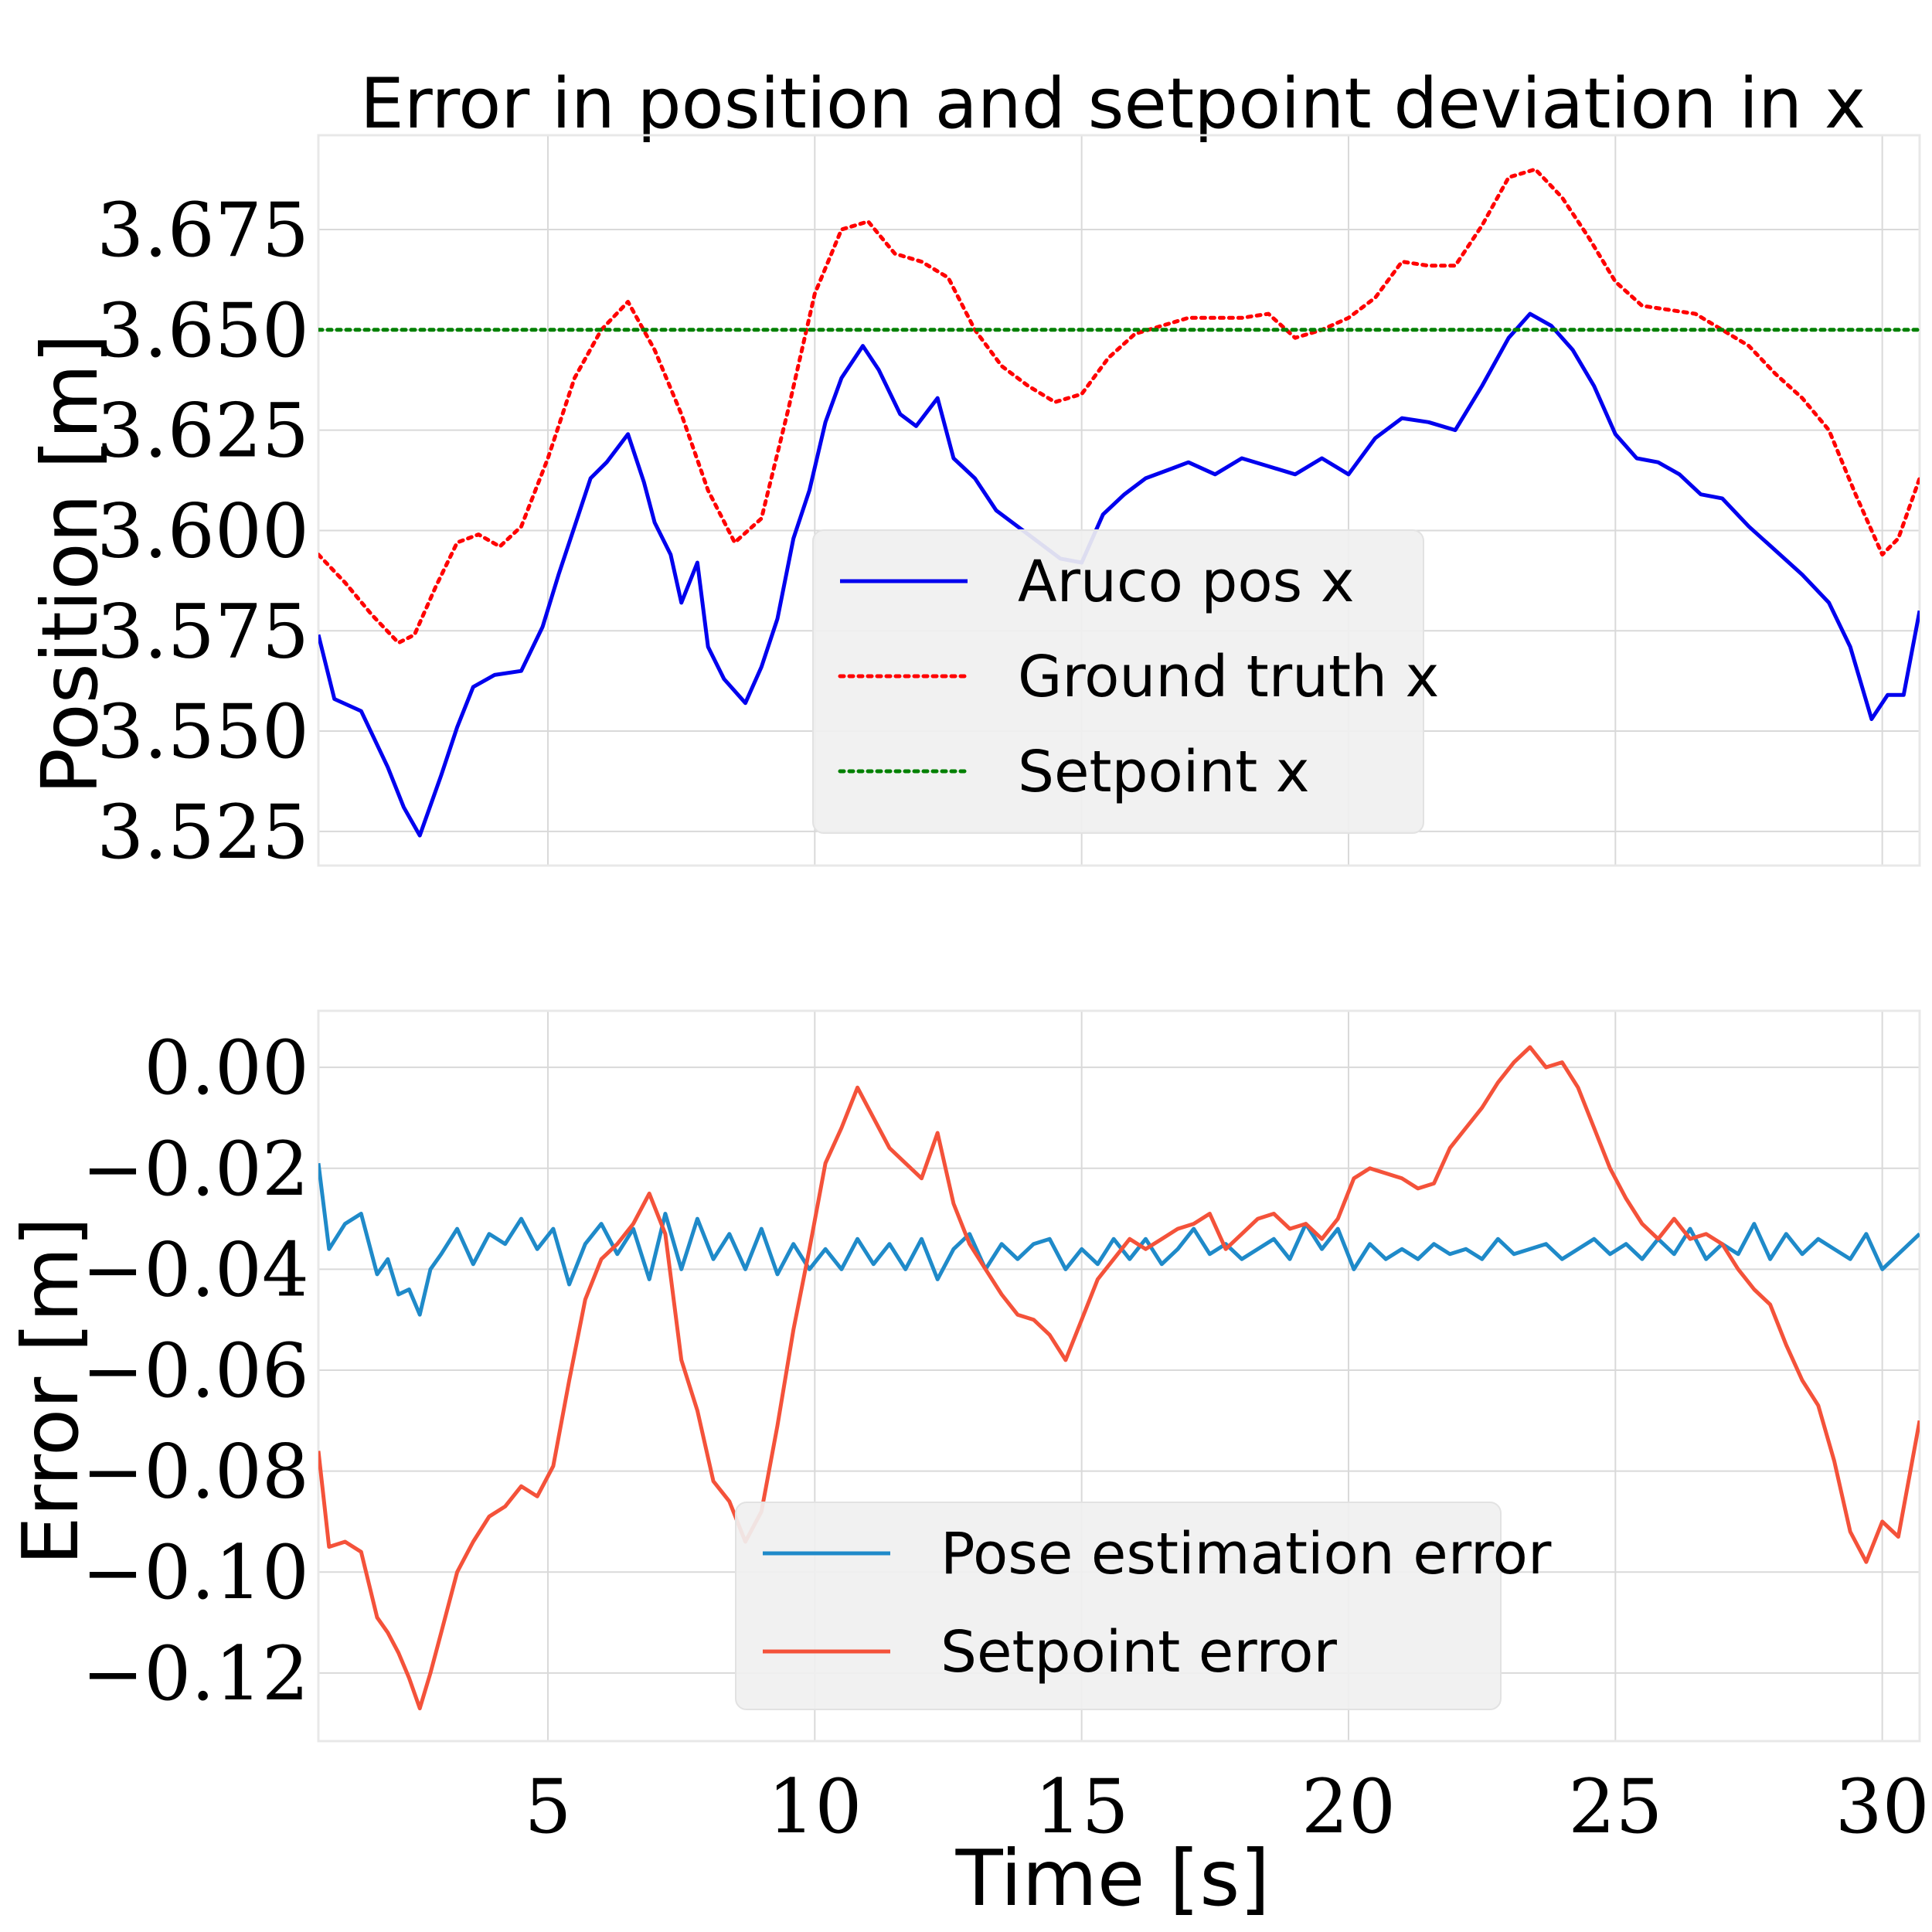 The height and width of the screenshot is (1932, 1932). Describe the element at coordinates (203, 732) in the screenshot. I see `y-tick-label: 3.550` at that location.